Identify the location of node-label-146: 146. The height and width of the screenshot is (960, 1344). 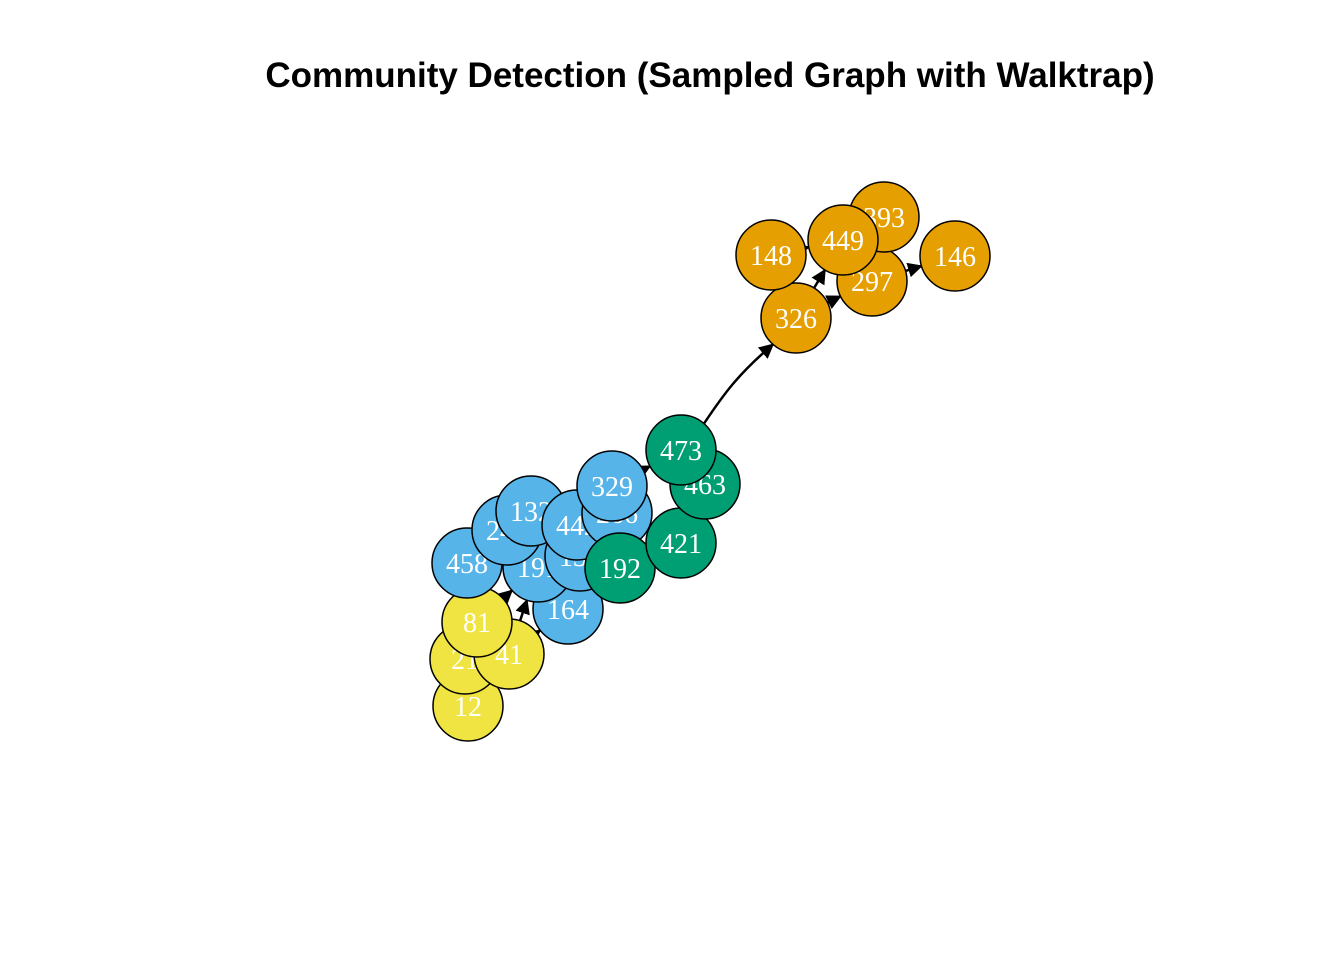
(955, 257).